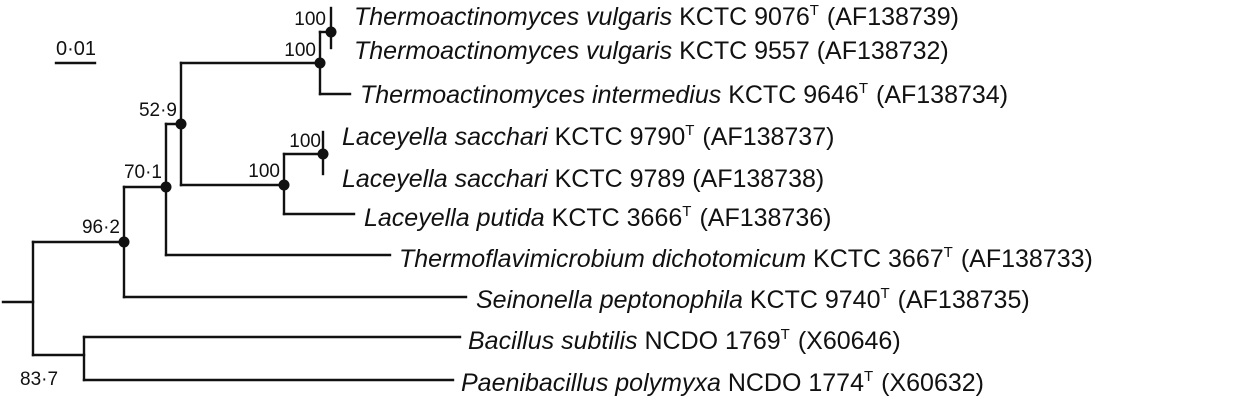 Image resolution: width=1242 pixels, height=403 pixels. What do you see at coordinates (305, 141) in the screenshot?
I see `bootstrap-sacchari-pair: 100` at bounding box center [305, 141].